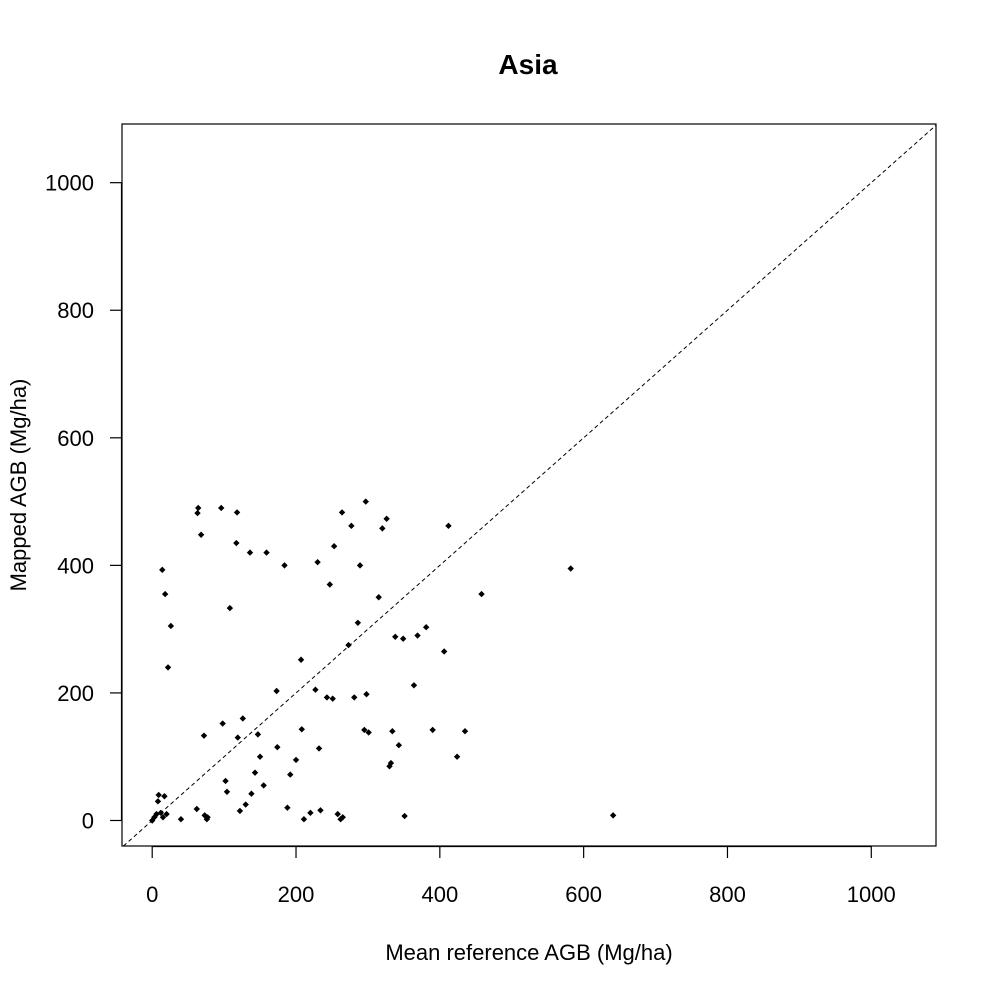  Describe the element at coordinates (152, 894) in the screenshot. I see `x-tick-label: 0` at that location.